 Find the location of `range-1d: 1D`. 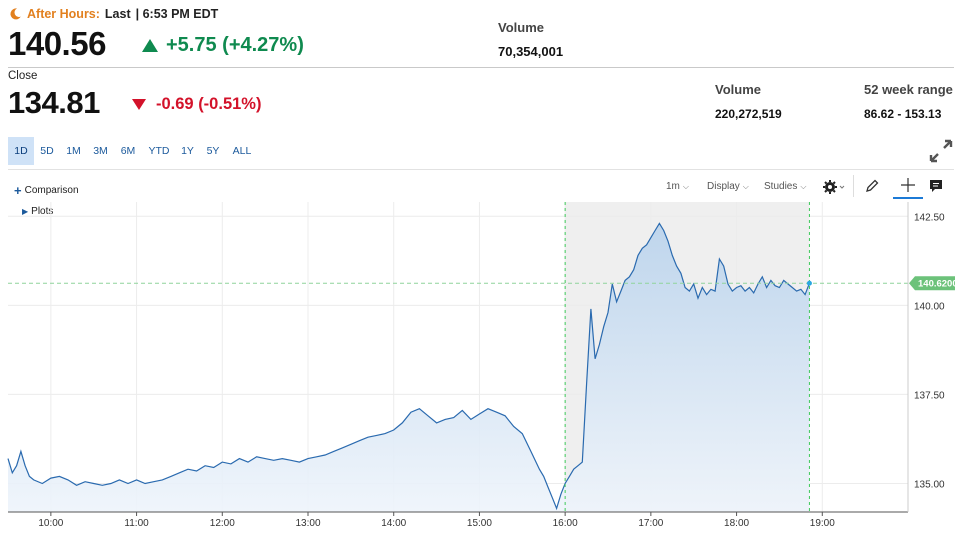

range-1d: 1D is located at coordinates (21, 151).